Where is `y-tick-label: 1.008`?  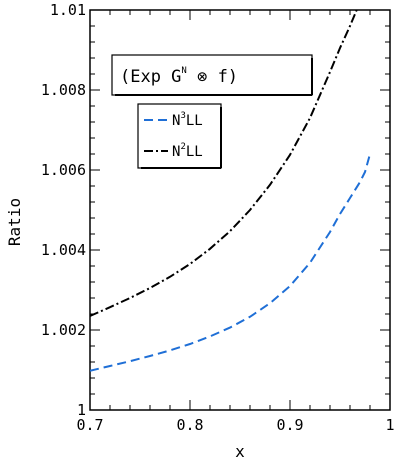
y-tick-label: 1.008 is located at coordinates (63, 90).